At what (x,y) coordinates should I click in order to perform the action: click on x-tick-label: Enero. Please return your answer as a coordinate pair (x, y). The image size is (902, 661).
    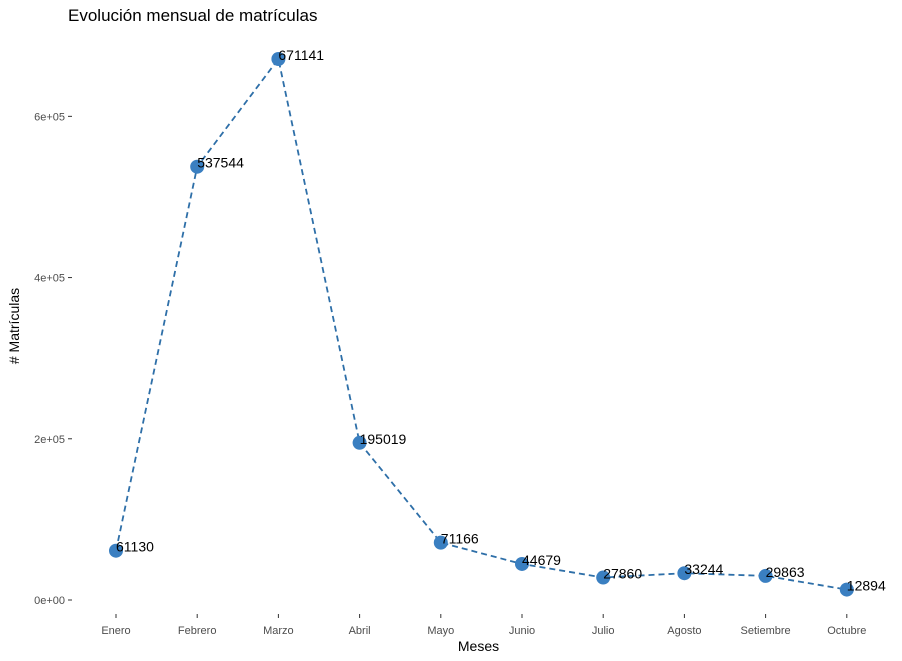
    Looking at the image, I should click on (115, 631).